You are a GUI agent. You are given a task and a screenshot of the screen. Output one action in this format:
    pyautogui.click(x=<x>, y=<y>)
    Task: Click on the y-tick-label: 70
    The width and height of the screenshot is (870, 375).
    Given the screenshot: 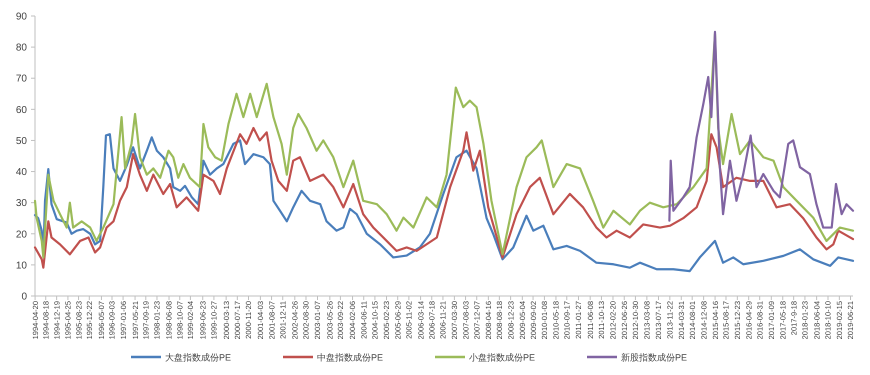 What is the action you would take?
    pyautogui.click(x=22, y=79)
    